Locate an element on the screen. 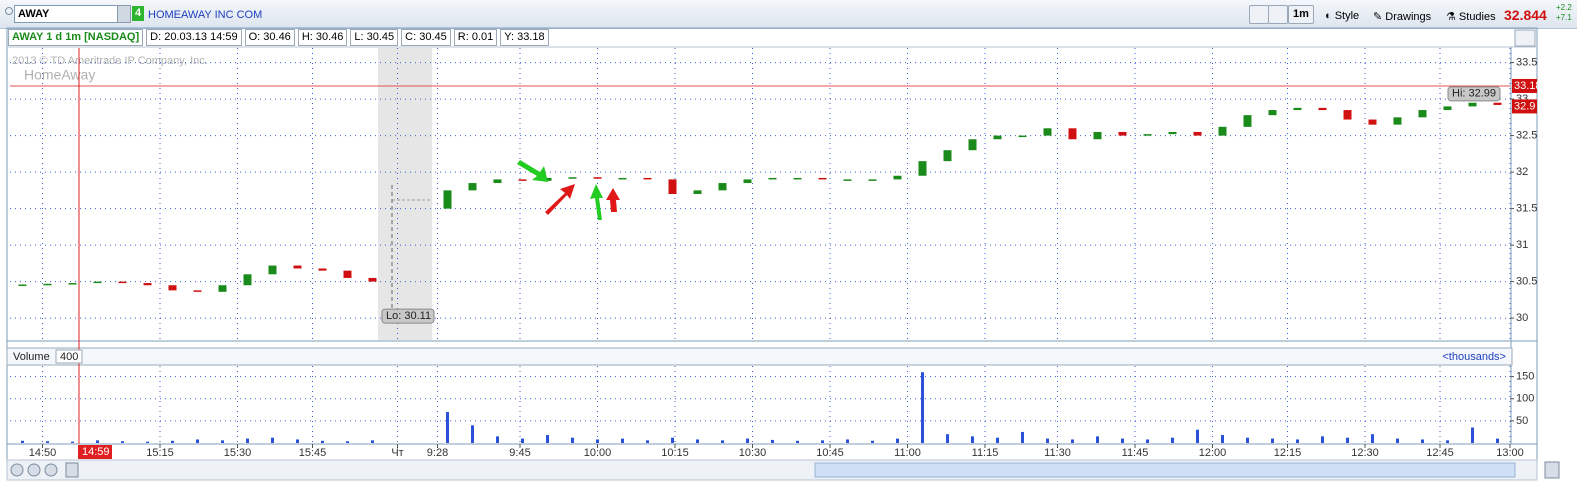  drawings-button: ✎ Drawings is located at coordinates (1402, 17).